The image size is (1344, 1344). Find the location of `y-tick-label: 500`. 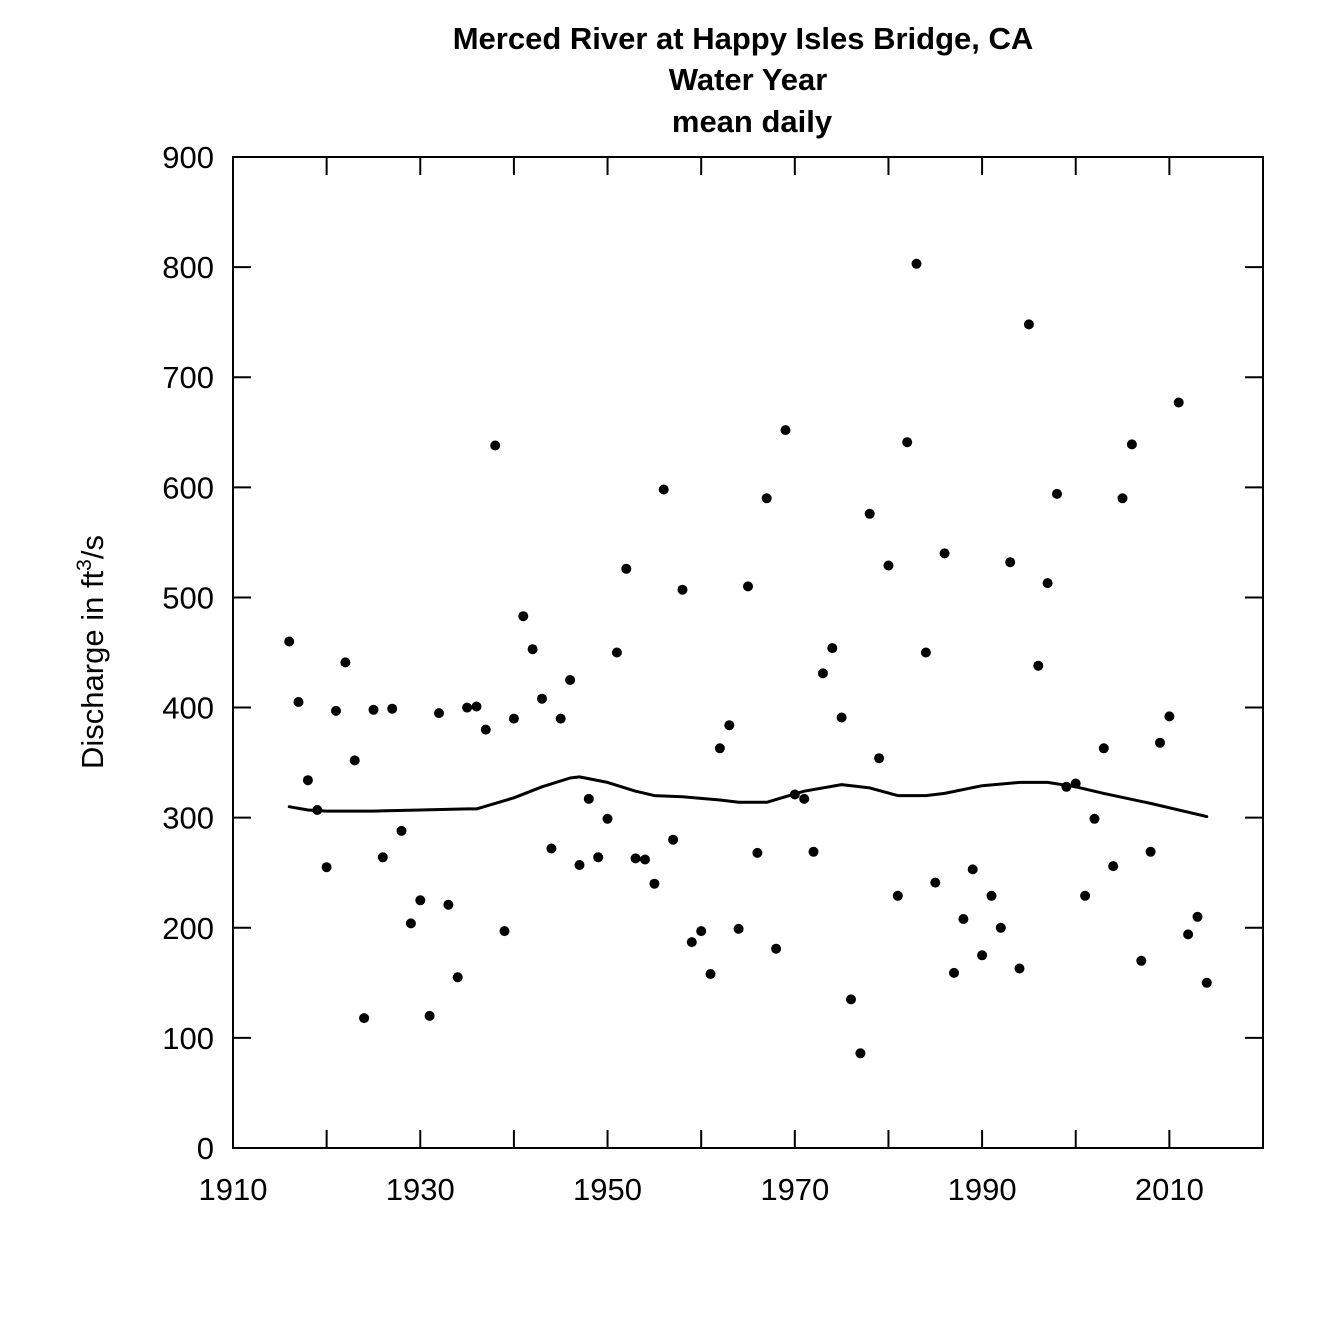

y-tick-label: 500 is located at coordinates (188, 597).